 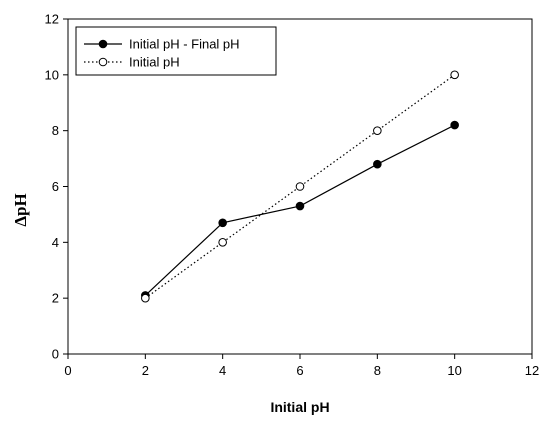 I want to click on x-tick-label: 12, so click(x=532, y=370).